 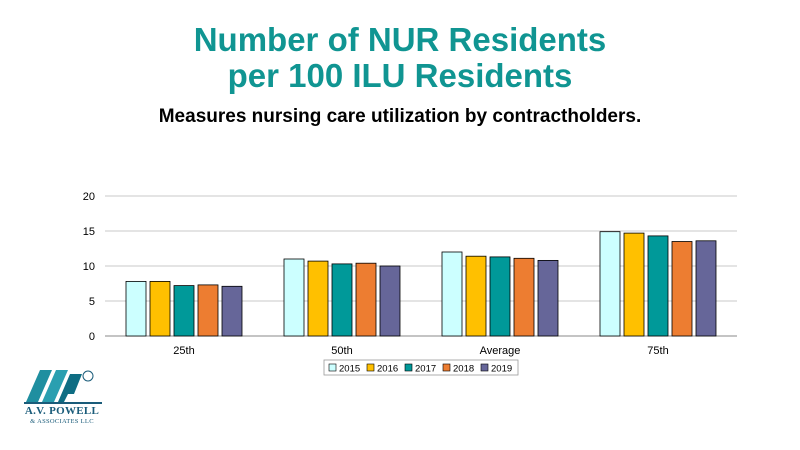 What do you see at coordinates (160, 308) in the screenshot?
I see `bar-2016-25th` at bounding box center [160, 308].